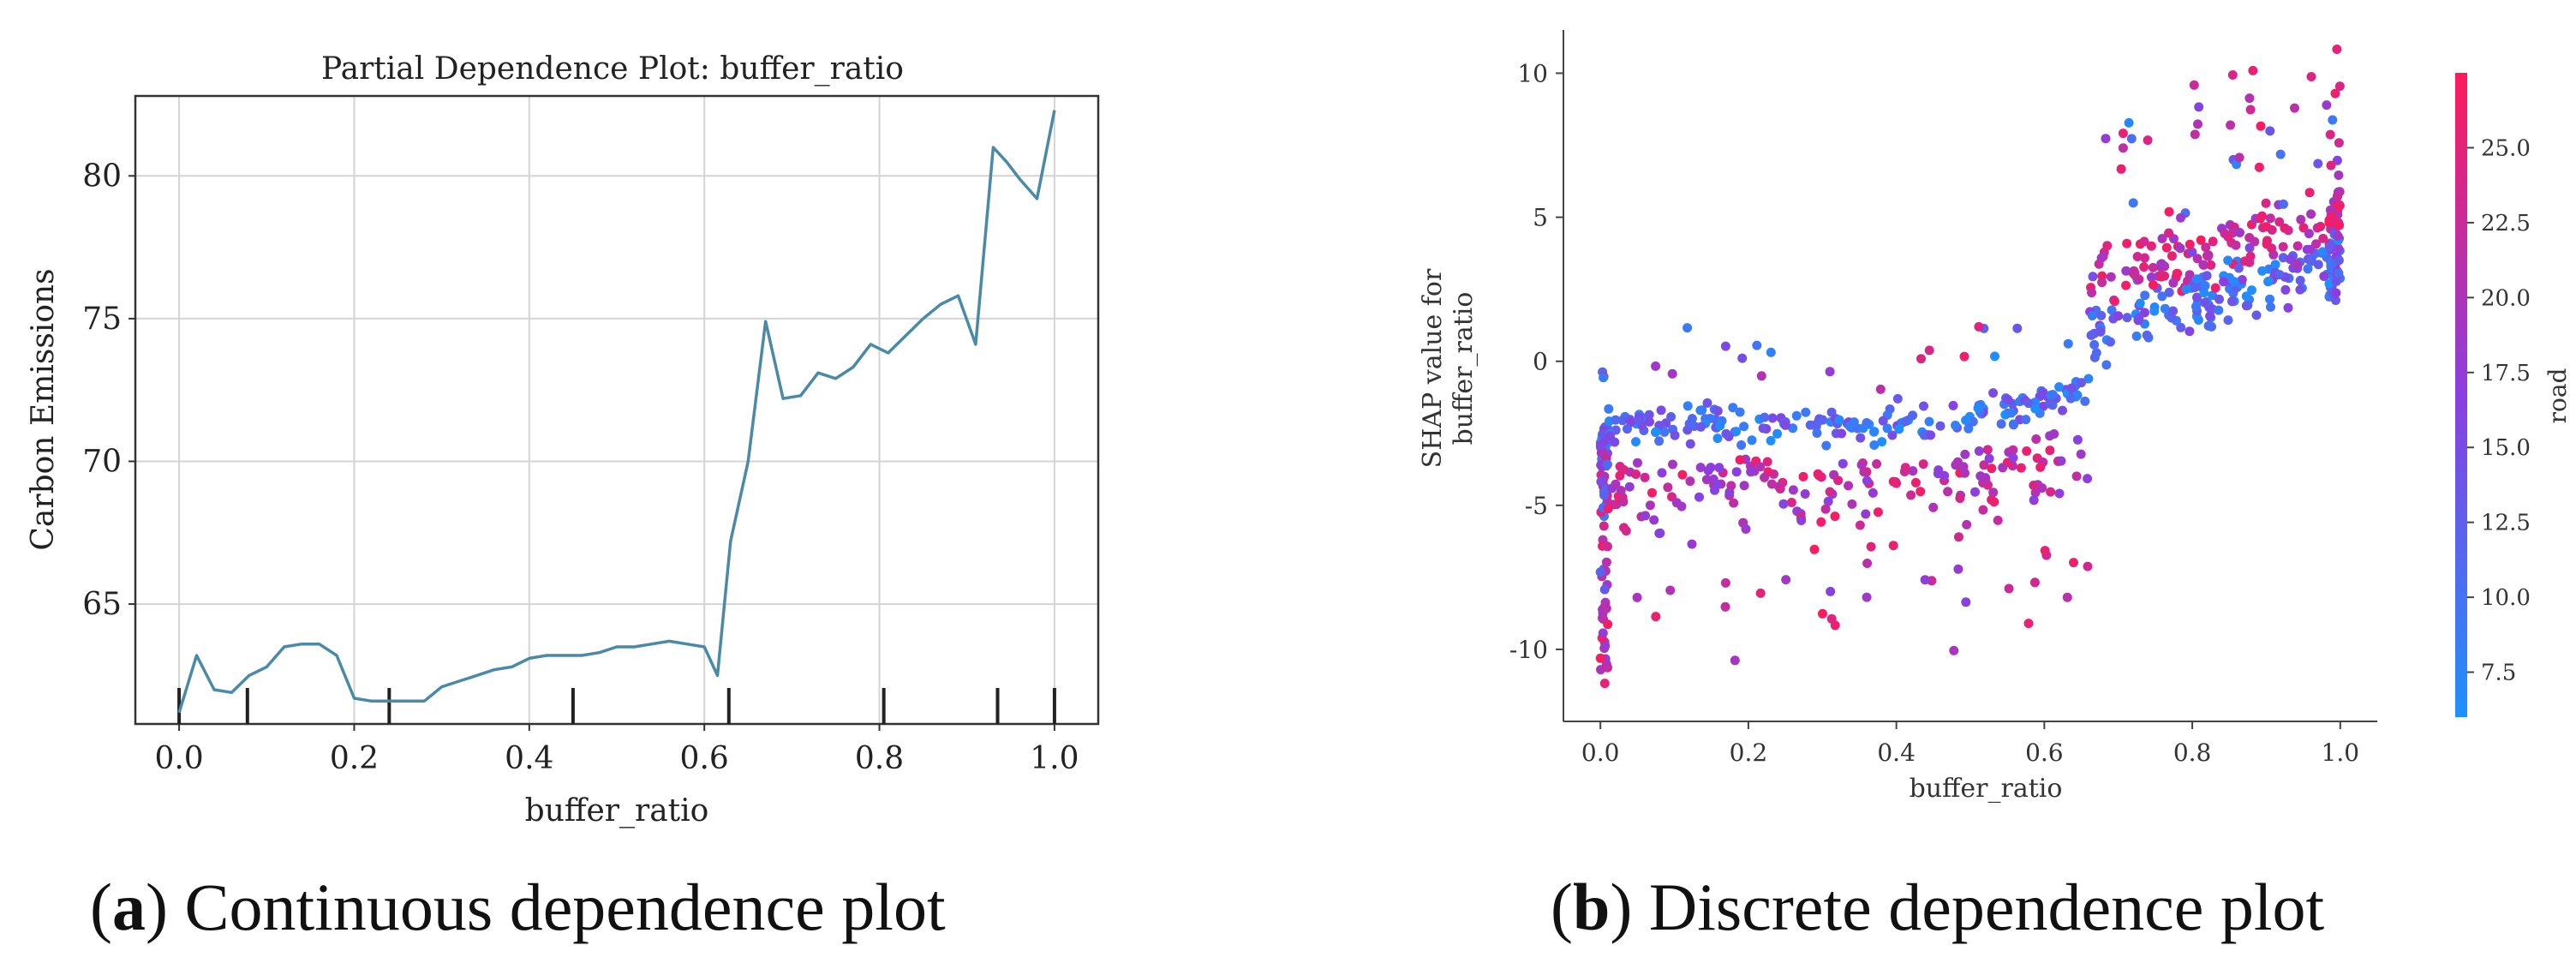 Image resolution: width=2576 pixels, height=969 pixels. Describe the element at coordinates (44, 409) in the screenshot. I see `chart-a-y-axis-label: Carbon Emissions` at that location.